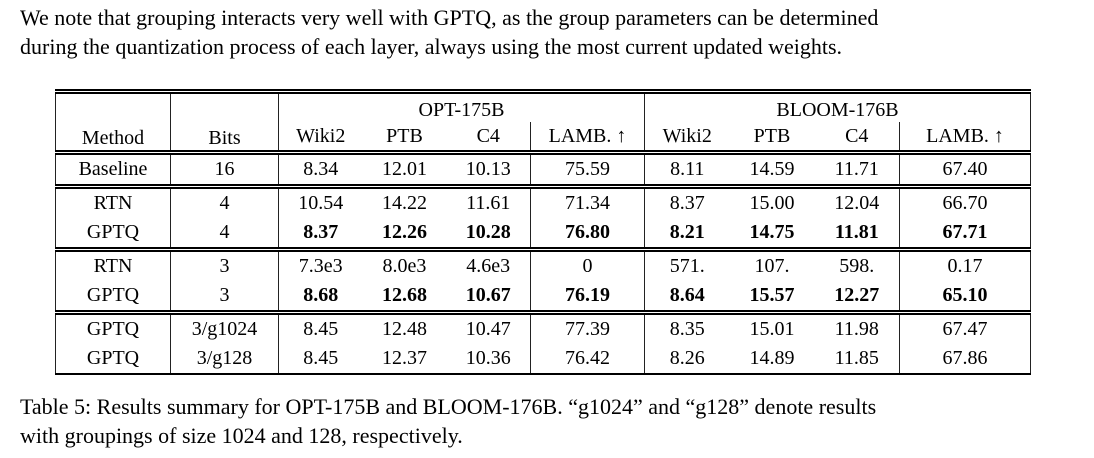 The image size is (1094, 458). I want to click on cell-value: 12.37, so click(404, 358).